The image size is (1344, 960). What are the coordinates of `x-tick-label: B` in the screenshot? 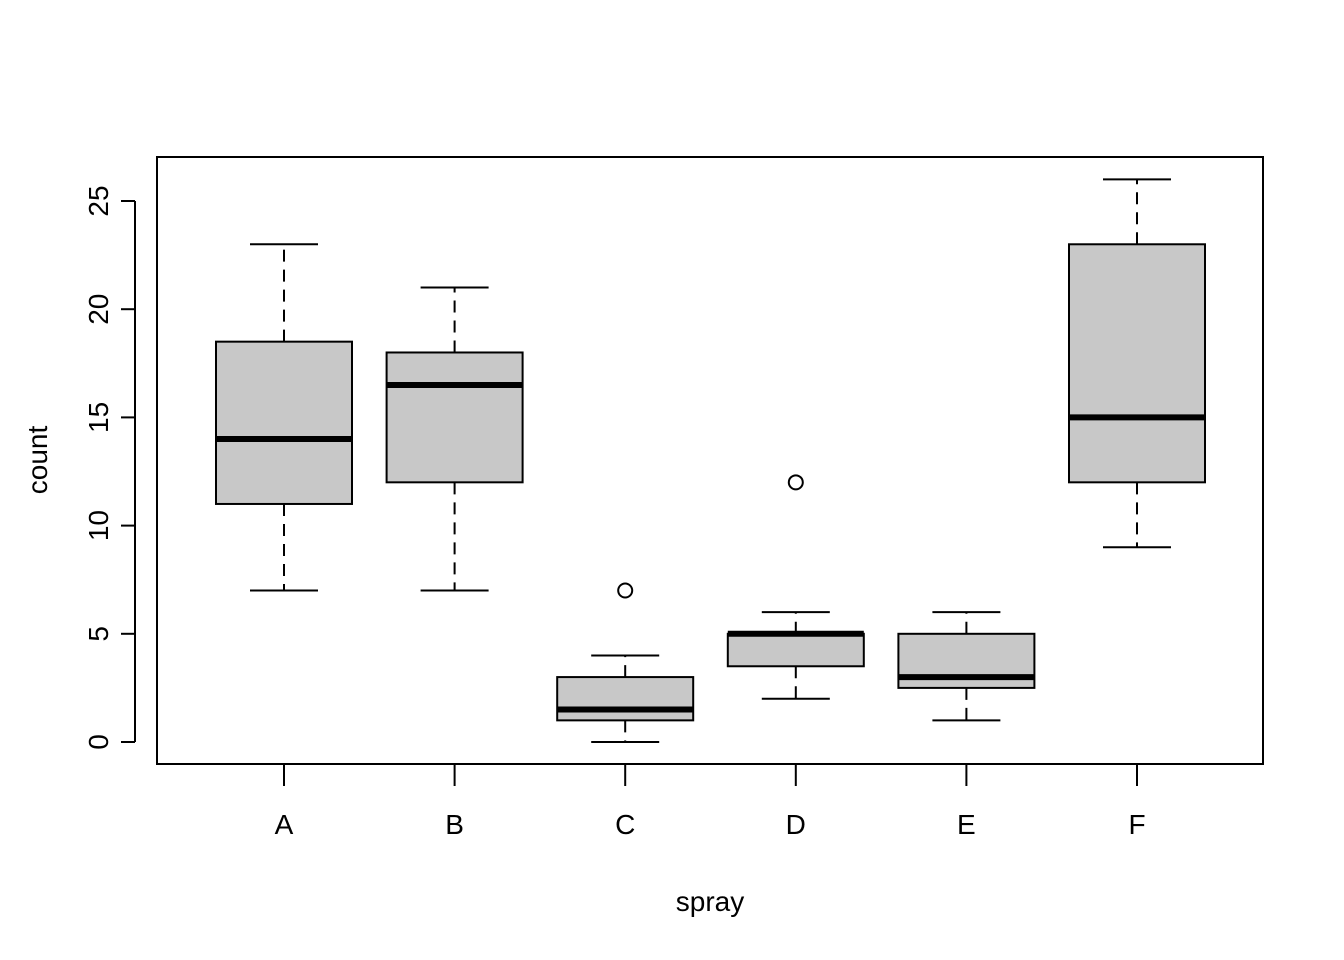 It's located at (454, 824).